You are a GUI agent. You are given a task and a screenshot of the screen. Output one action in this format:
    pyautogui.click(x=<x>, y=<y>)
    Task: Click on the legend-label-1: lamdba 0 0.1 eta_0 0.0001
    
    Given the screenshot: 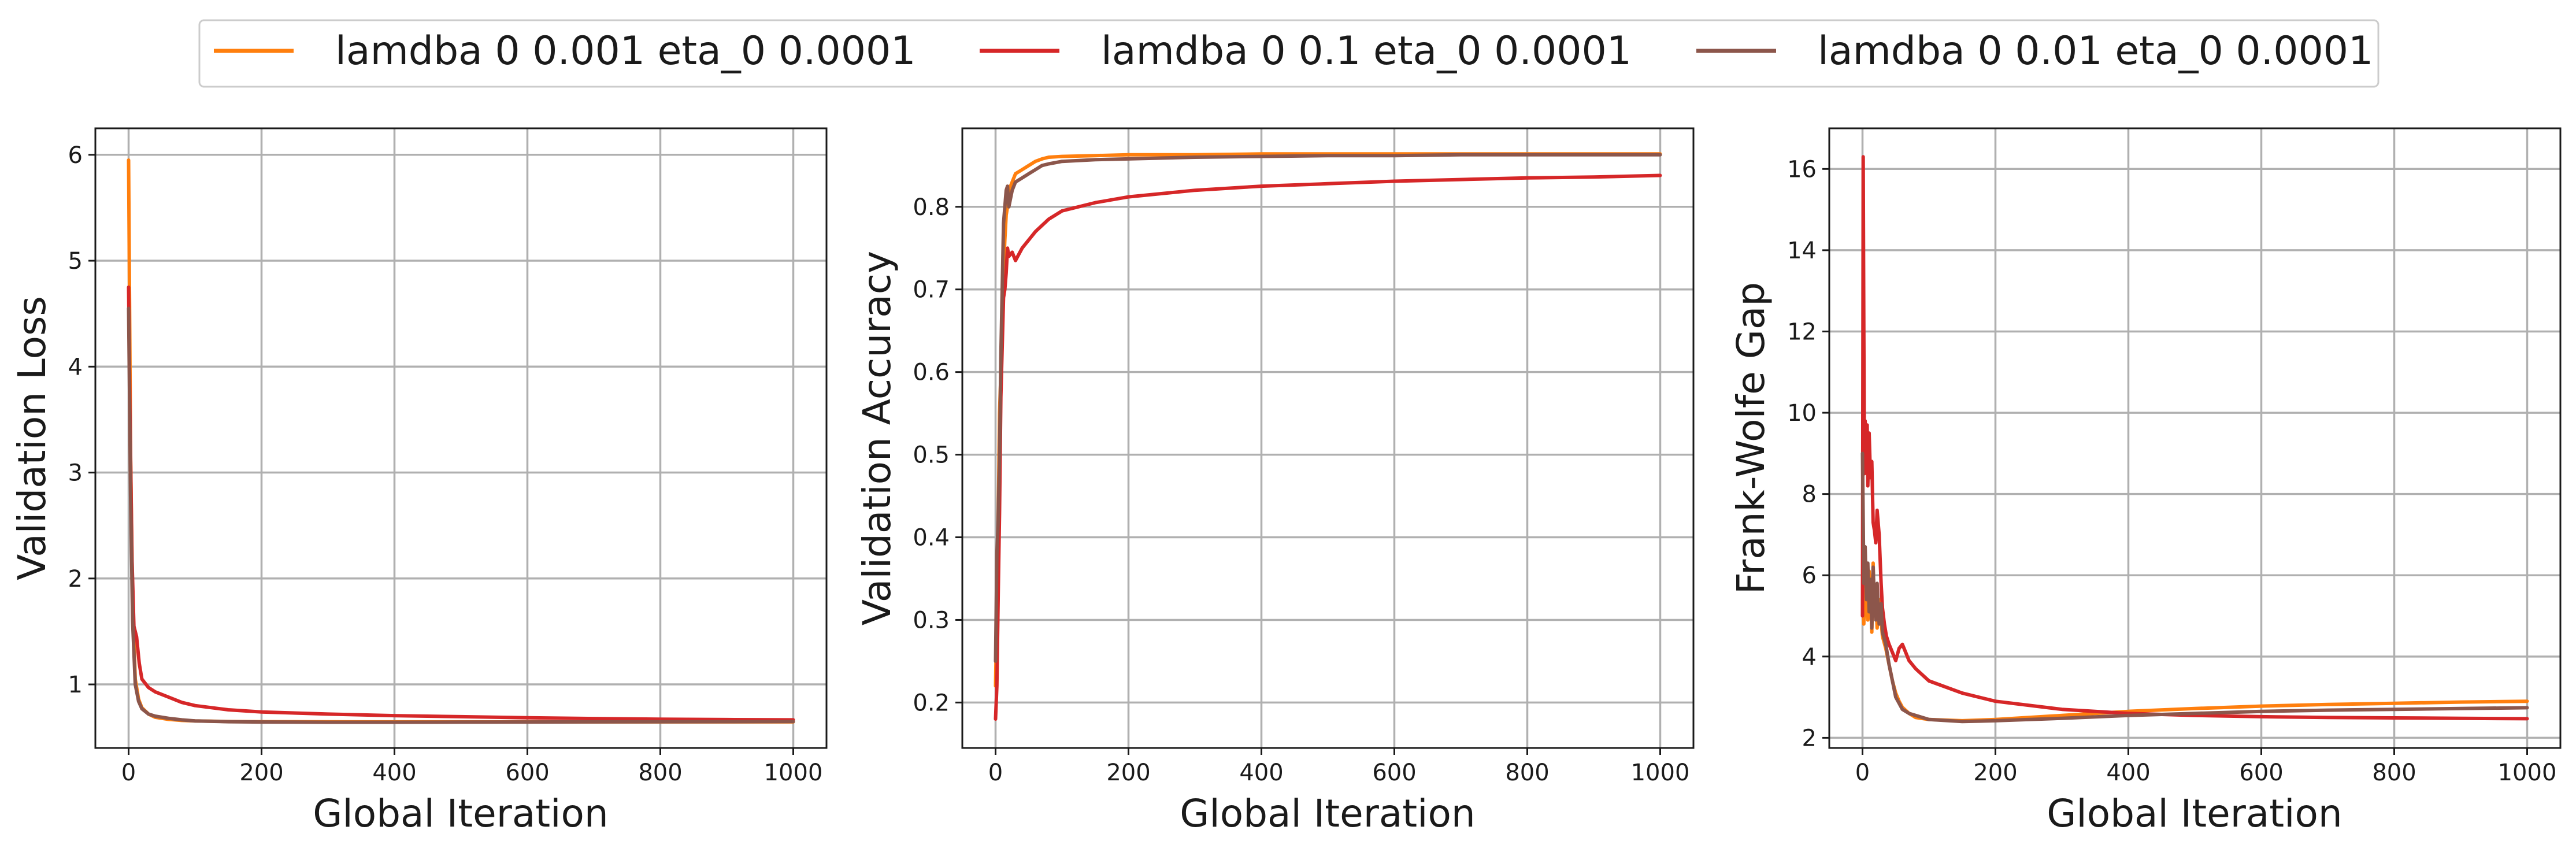 What is the action you would take?
    pyautogui.click(x=1366, y=51)
    